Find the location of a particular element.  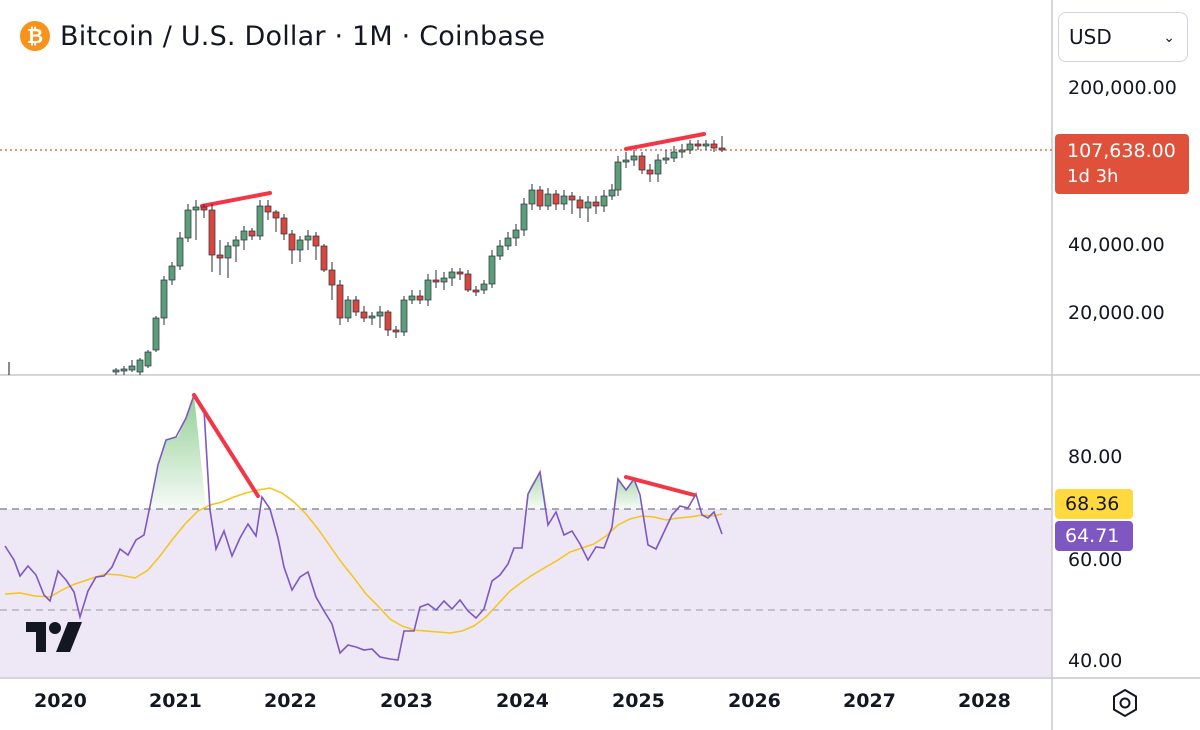

symbol-title: Bitcoin / U.S. Dollar · 1M · Coinbase is located at coordinates (303, 36).